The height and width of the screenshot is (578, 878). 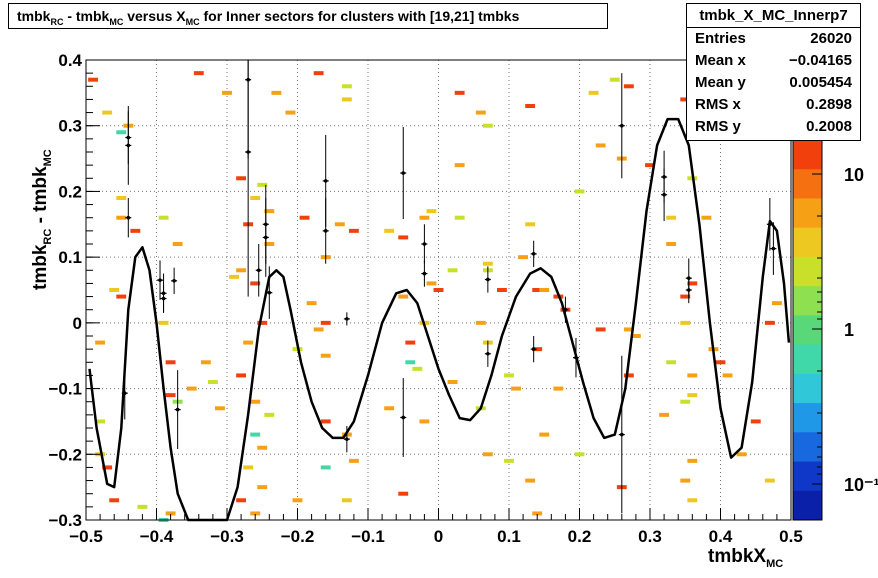 What do you see at coordinates (70, 60) in the screenshot?
I see `y-tick-label: 0.4` at bounding box center [70, 60].